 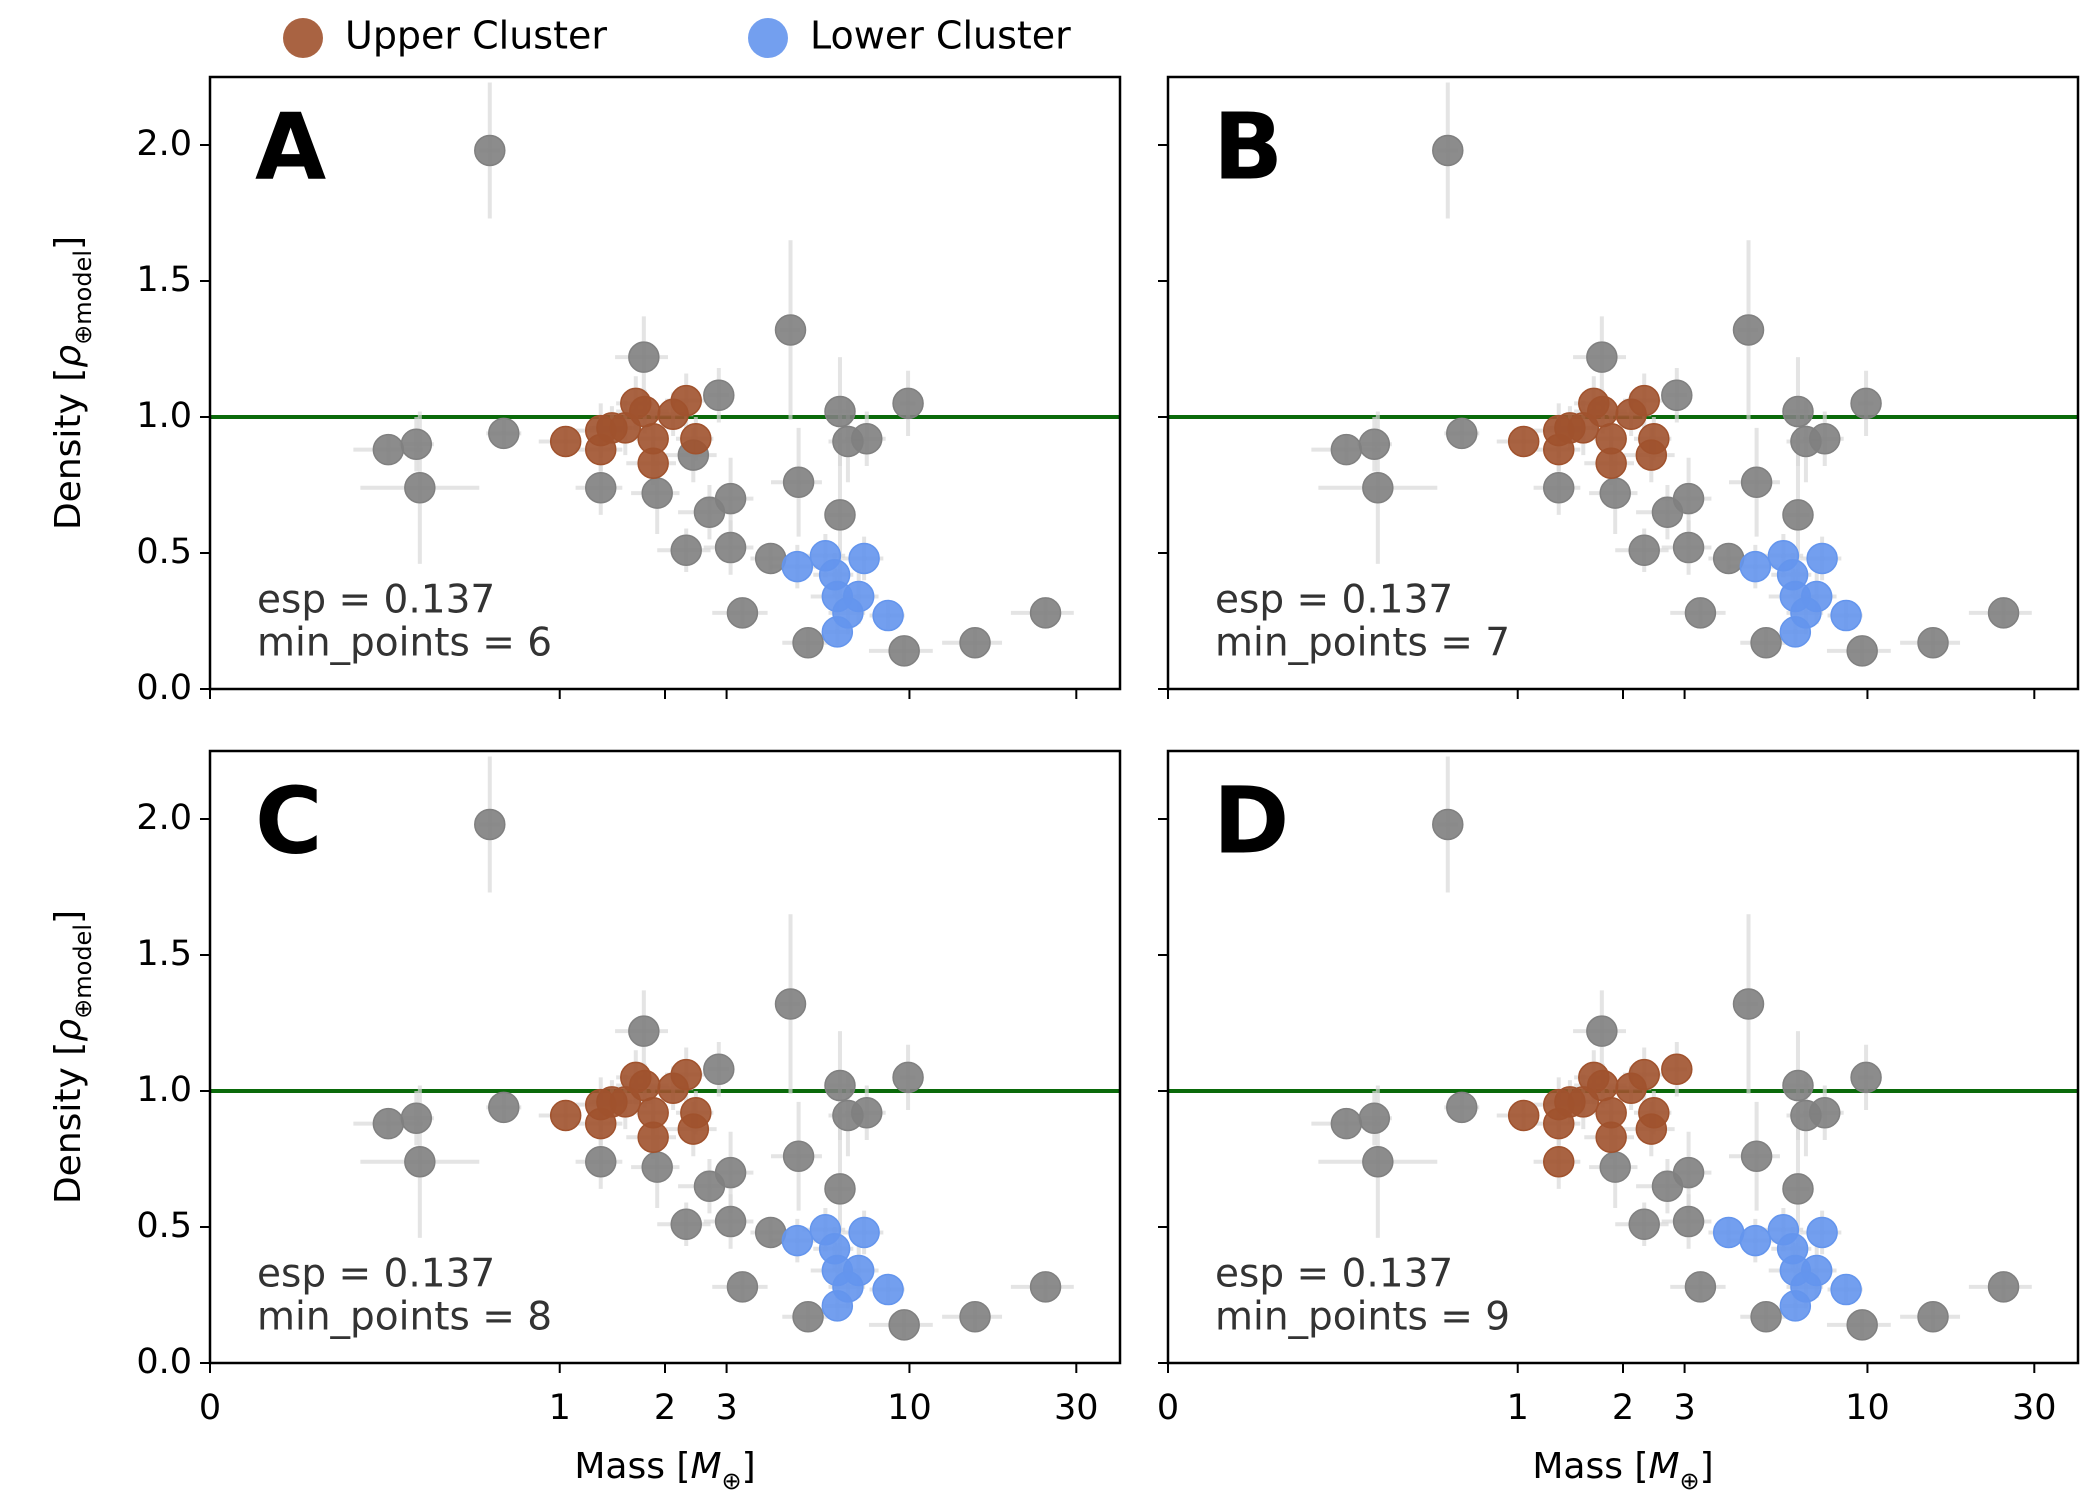 I want to click on panel-letter: B, so click(x=1248, y=146).